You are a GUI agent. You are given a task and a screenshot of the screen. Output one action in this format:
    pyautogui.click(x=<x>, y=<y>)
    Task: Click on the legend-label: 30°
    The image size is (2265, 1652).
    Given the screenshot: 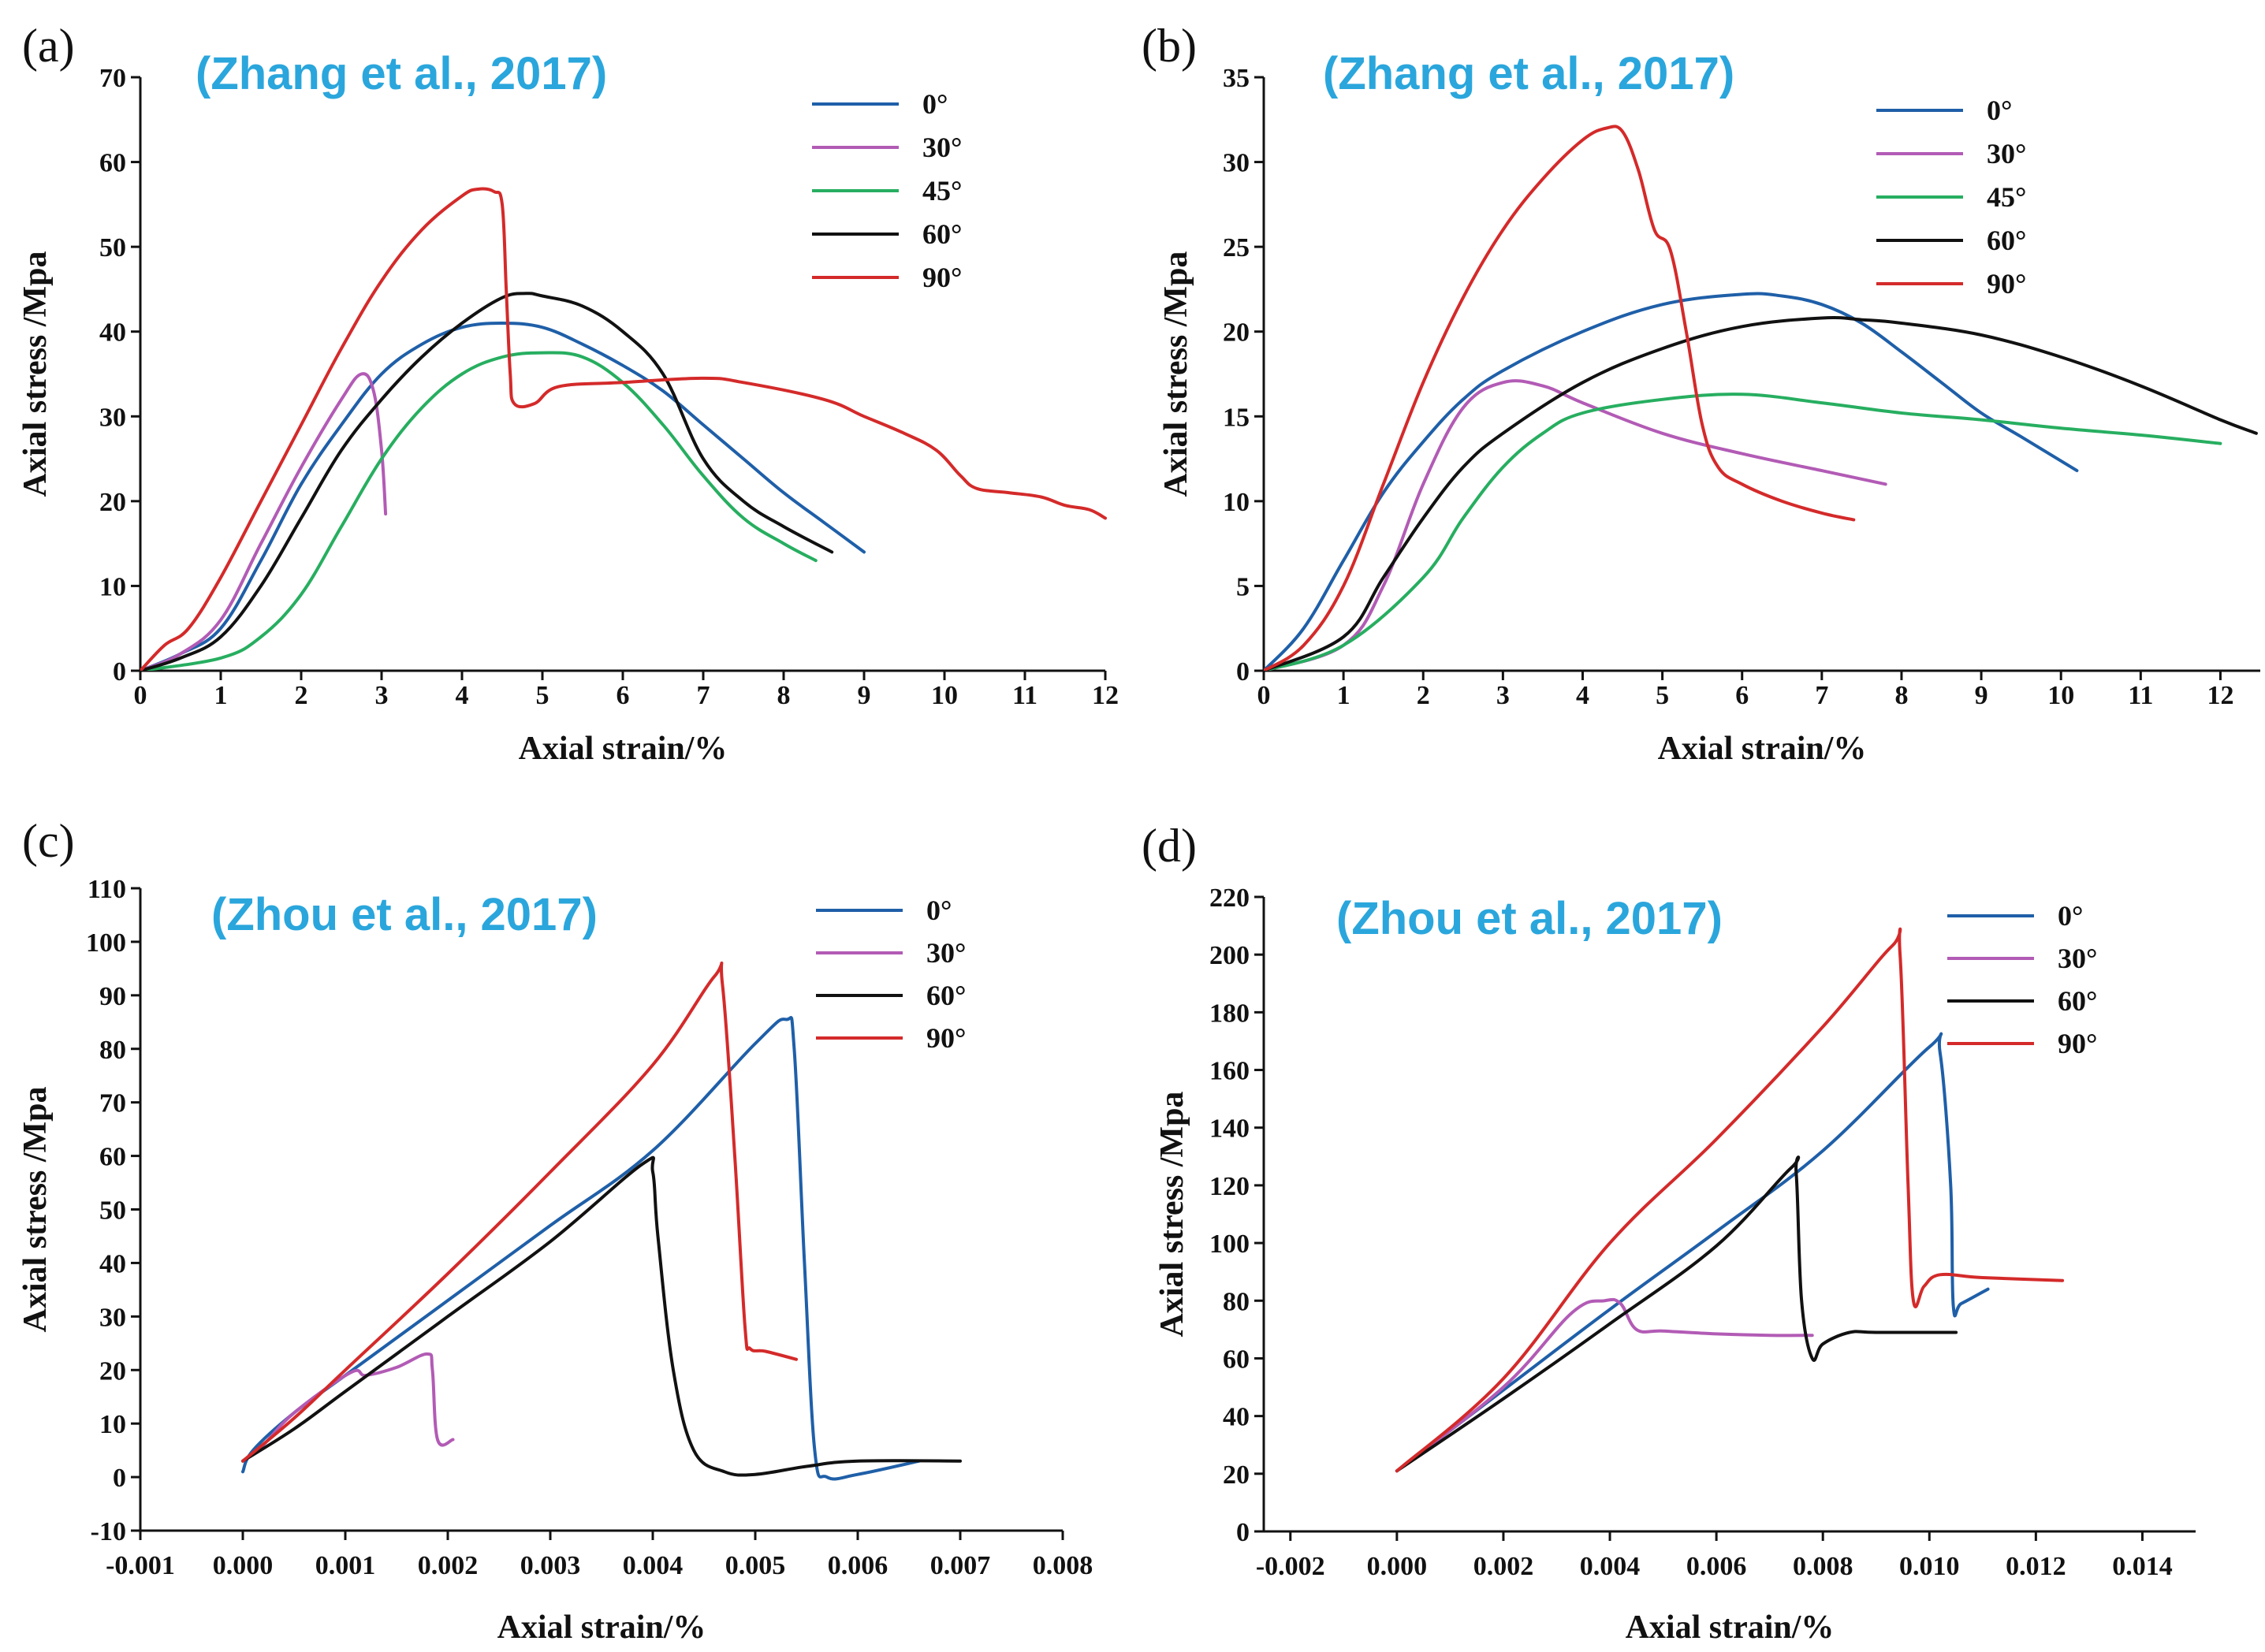 What is the action you would take?
    pyautogui.click(x=942, y=147)
    